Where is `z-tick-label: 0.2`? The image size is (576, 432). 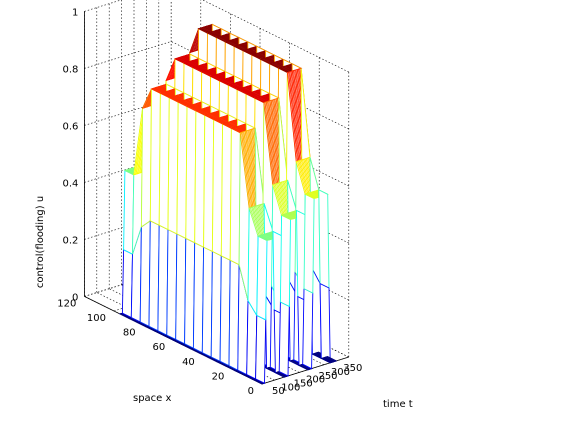 z-tick-label: 0.2 is located at coordinates (70, 240).